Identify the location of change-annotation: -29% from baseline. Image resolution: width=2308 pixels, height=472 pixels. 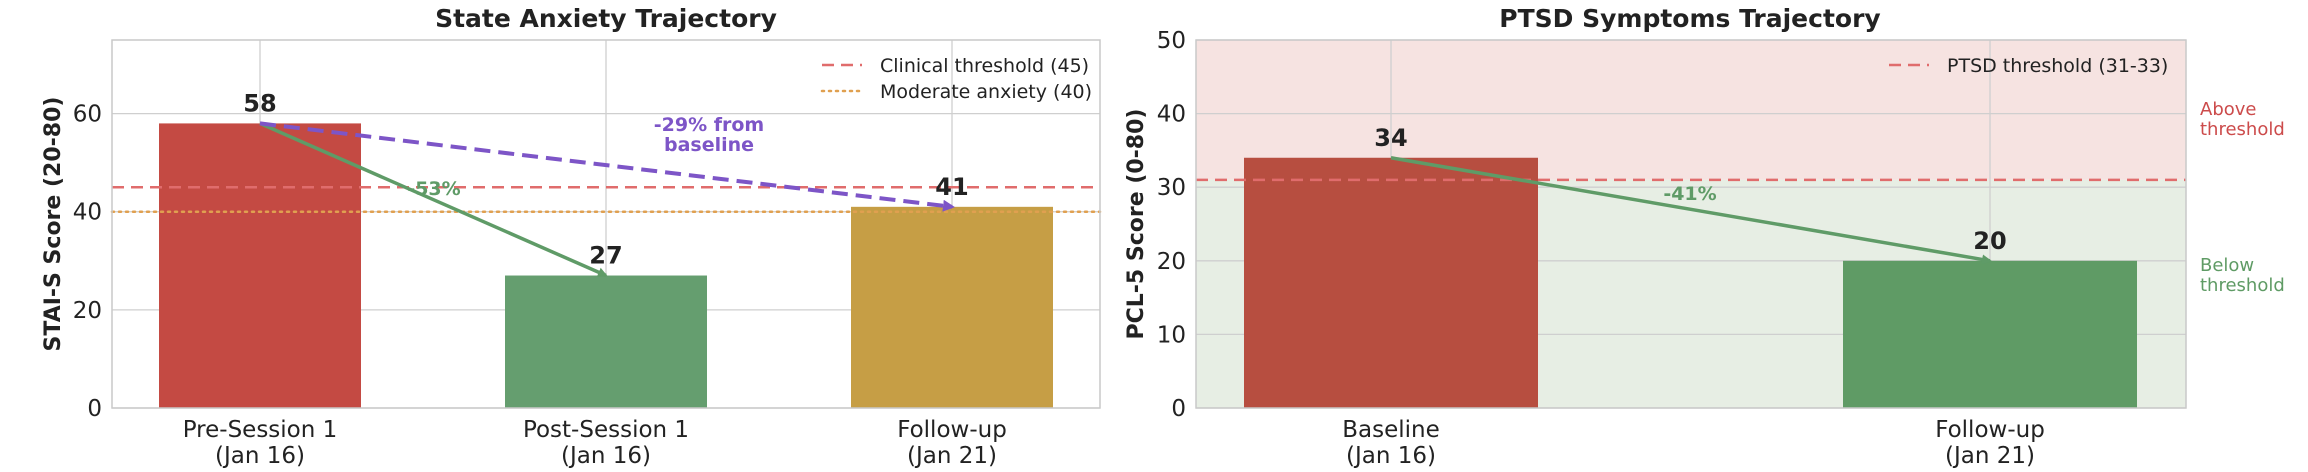
(709, 135).